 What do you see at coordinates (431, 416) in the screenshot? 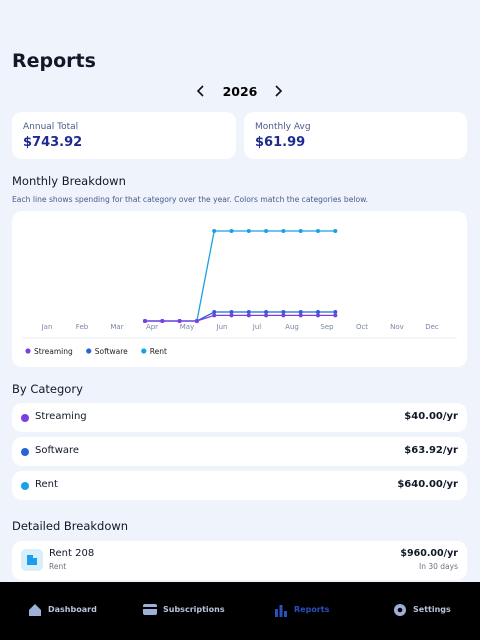
I see `category-amount: $40.00/yr` at bounding box center [431, 416].